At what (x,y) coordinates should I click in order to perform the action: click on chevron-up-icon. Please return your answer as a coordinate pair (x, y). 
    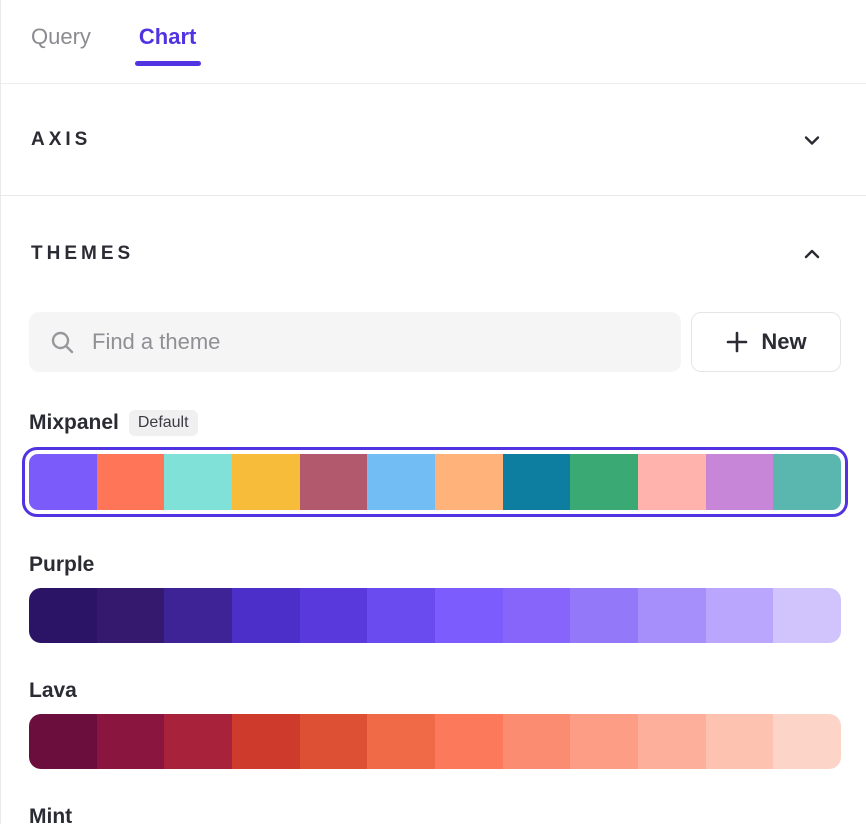
    Looking at the image, I should click on (812, 254).